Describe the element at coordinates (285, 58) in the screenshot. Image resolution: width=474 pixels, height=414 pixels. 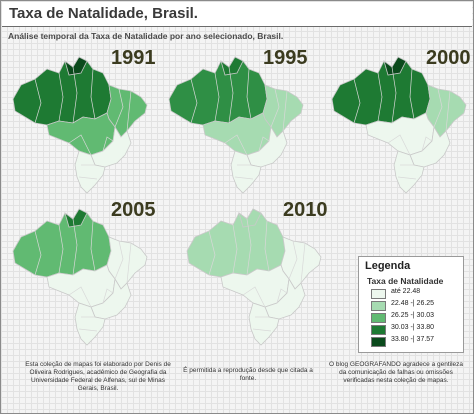
I see `map-year-label: 1995` at that location.